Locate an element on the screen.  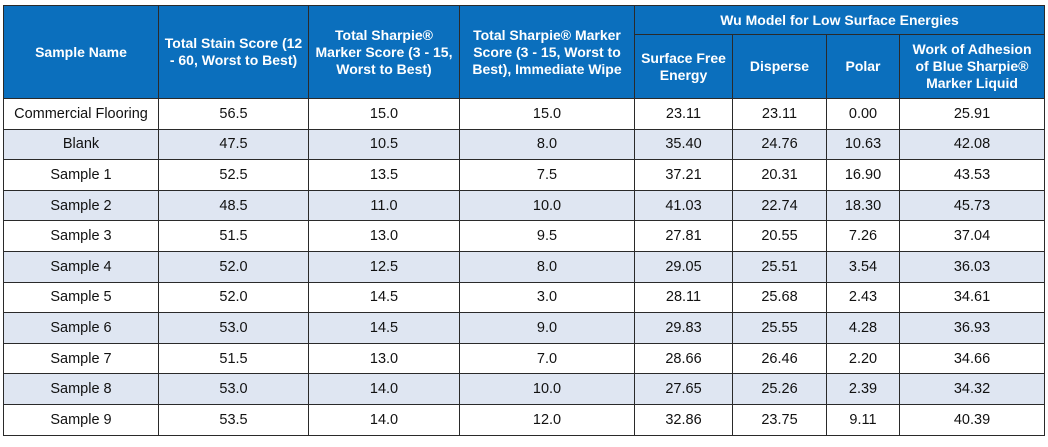
table-row: Sample 9 53.5 14.0 12.0 32.86 23.75 9.11 40.39 is located at coordinates (524, 419).